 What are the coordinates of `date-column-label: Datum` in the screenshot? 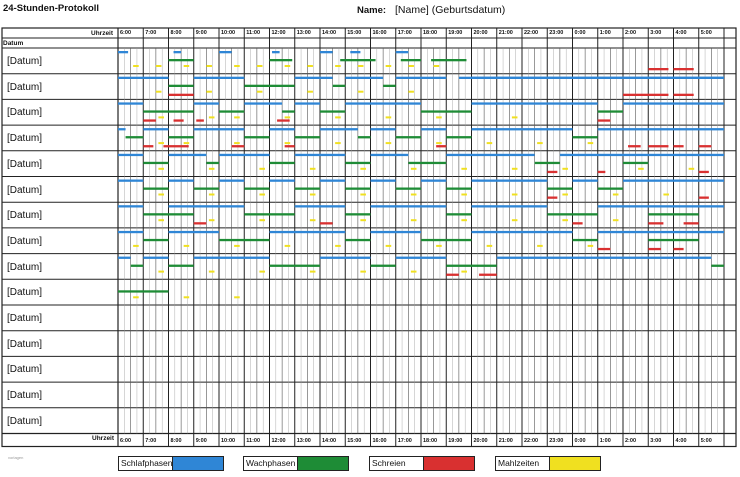 It's located at (13, 43).